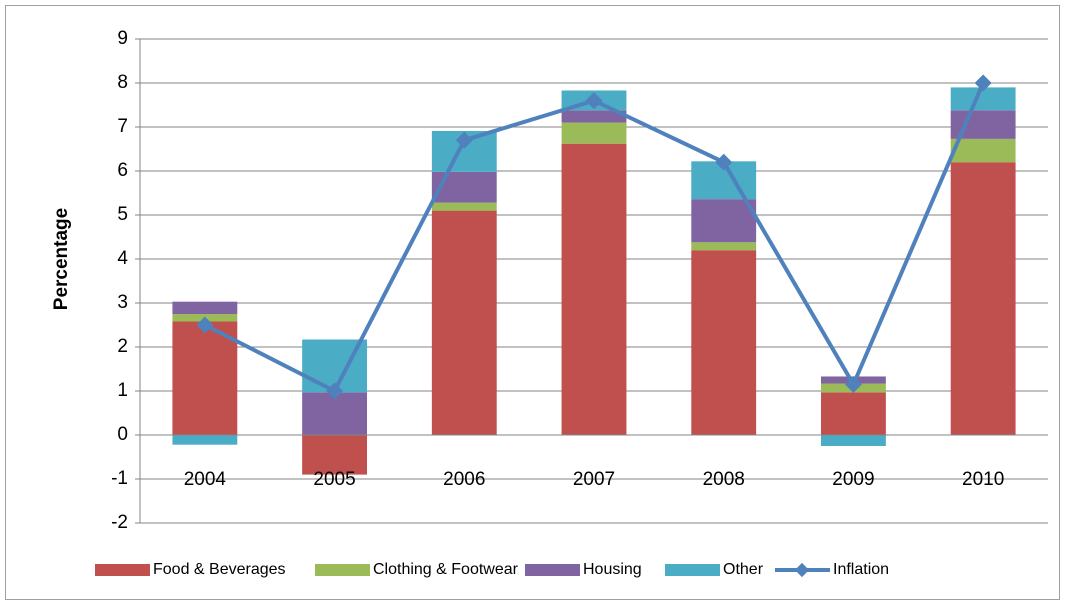 The width and height of the screenshot is (1065, 606). Describe the element at coordinates (119, 522) in the screenshot. I see `y-tick-label: -2` at that location.